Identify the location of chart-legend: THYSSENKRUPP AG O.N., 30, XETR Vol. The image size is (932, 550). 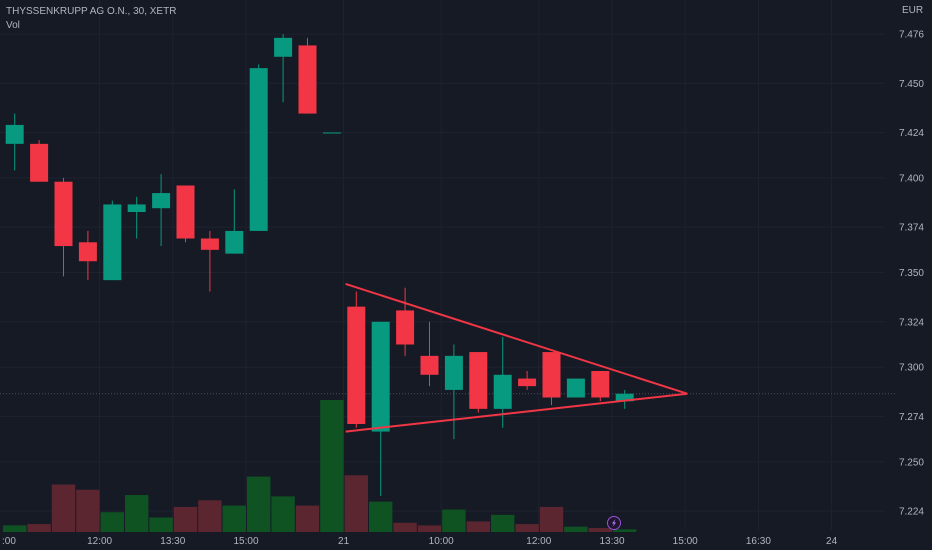
(91, 19).